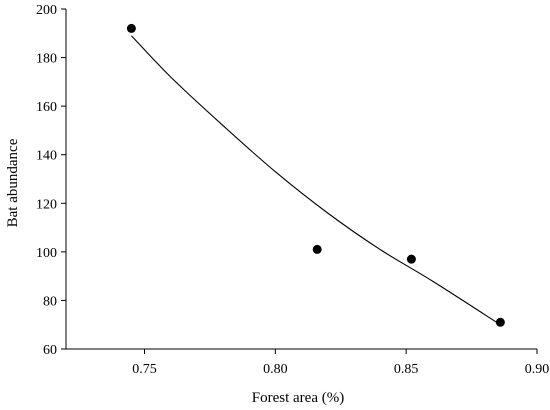  I want to click on y-tick-label: 200, so click(46, 10).